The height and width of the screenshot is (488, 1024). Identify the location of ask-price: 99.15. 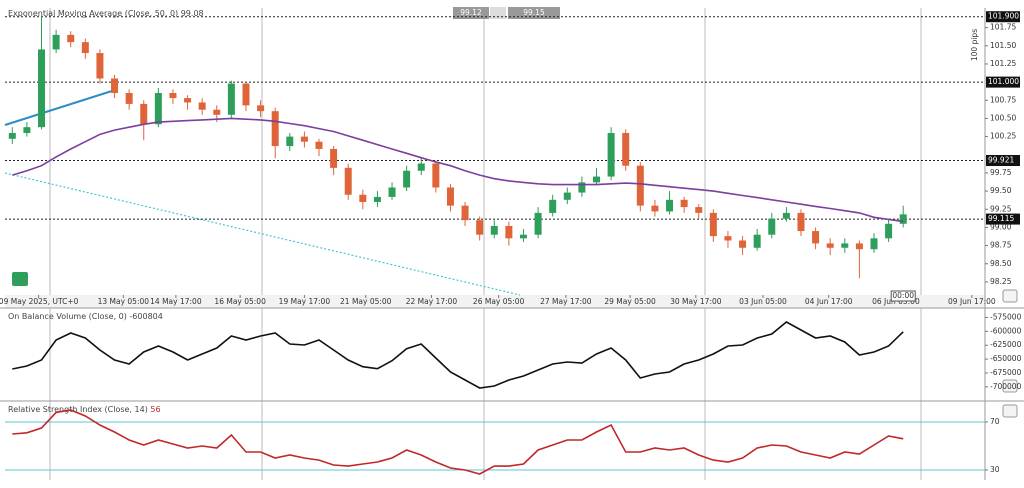
(534, 12).